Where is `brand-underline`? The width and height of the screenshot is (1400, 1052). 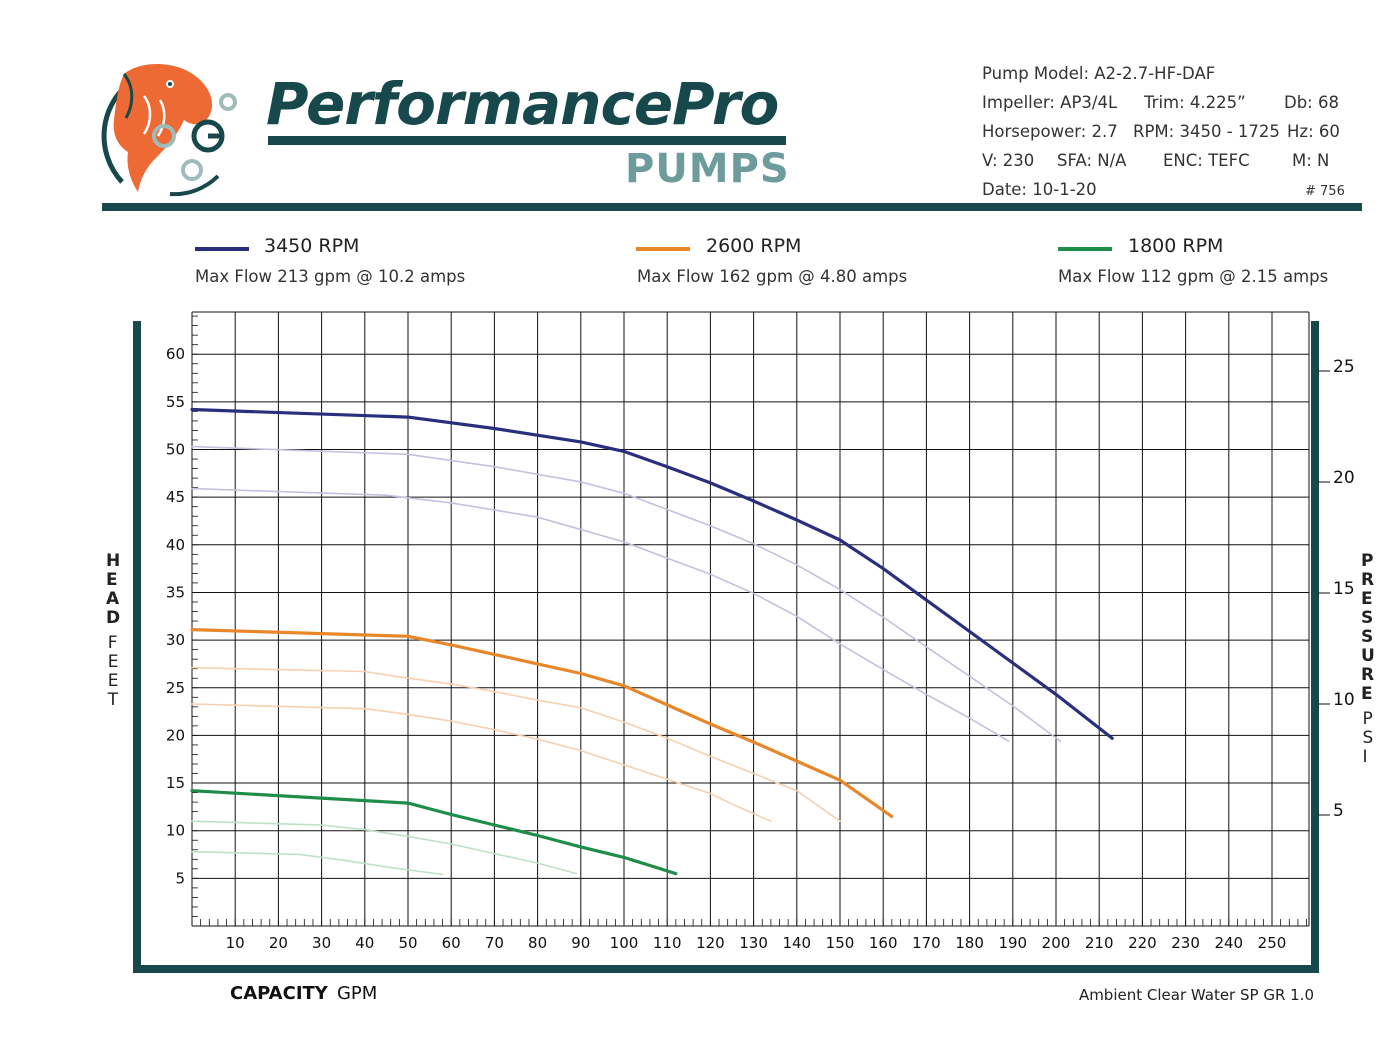
brand-underline is located at coordinates (527, 140).